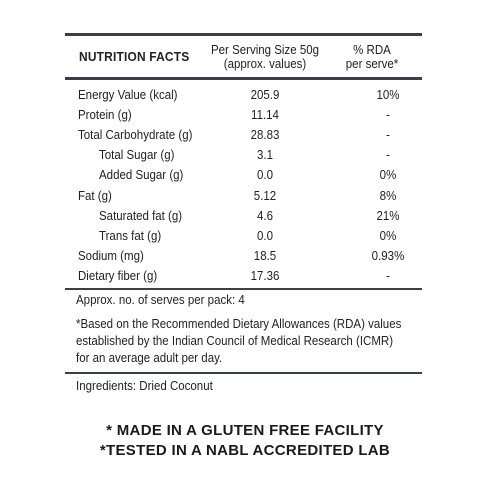 This screenshot has height=490, width=490. I want to click on serving-size-line1: Per Serving Size 50g, so click(265, 50).